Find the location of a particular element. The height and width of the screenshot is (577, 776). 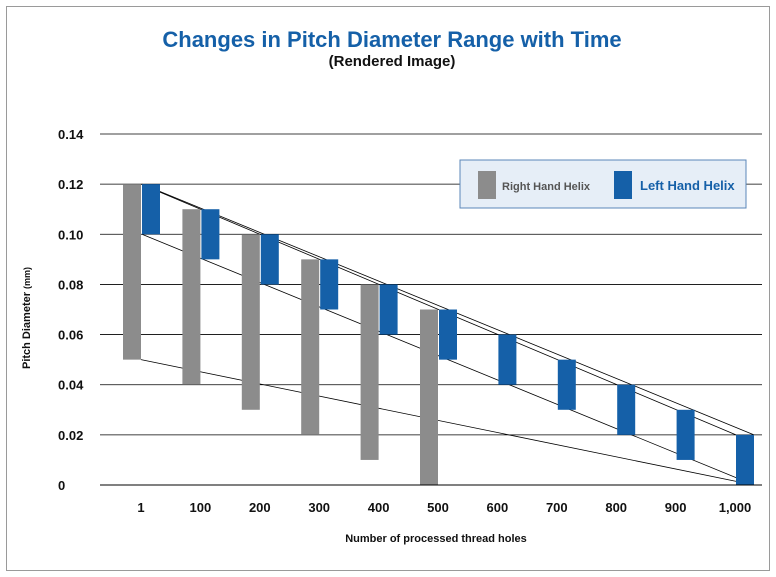

y-tick-labels: 0 0.02 0.04 0.06 0.08 0.10 0.12 0.14 is located at coordinates (71, 310).